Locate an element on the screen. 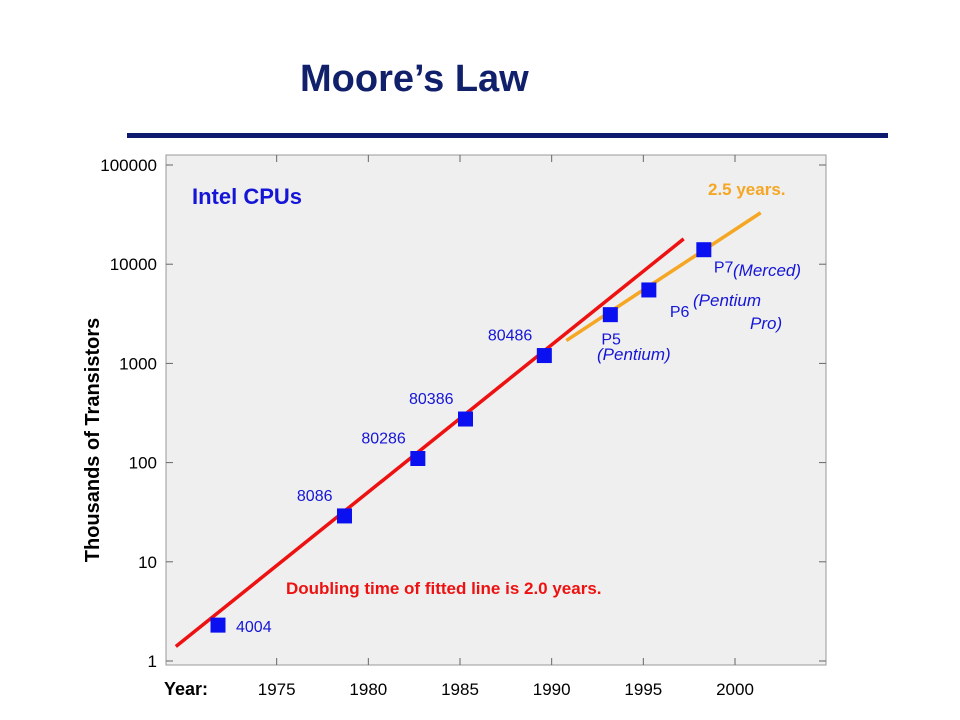 The height and width of the screenshot is (720, 960). x-tick-label: 1975 is located at coordinates (277, 689).